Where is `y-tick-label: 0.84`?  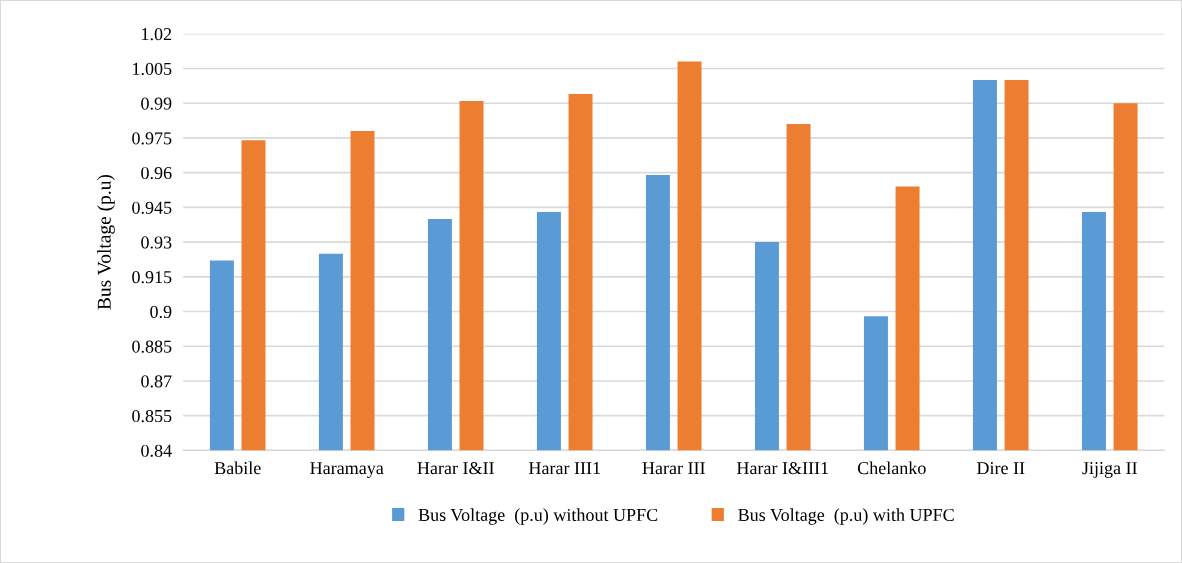
y-tick-label: 0.84 is located at coordinates (156, 450).